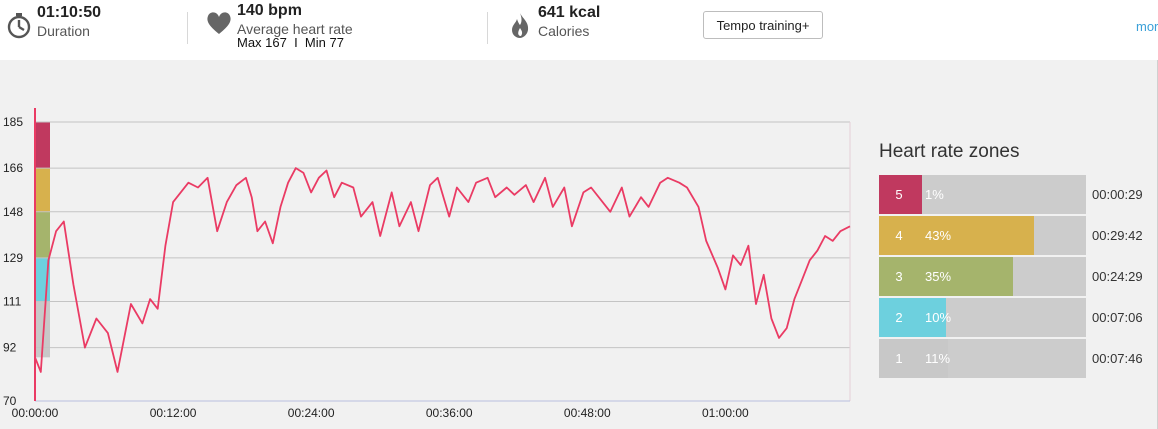 This screenshot has width=1158, height=429. I want to click on x-tick-label: 00:24:00, so click(311, 413).